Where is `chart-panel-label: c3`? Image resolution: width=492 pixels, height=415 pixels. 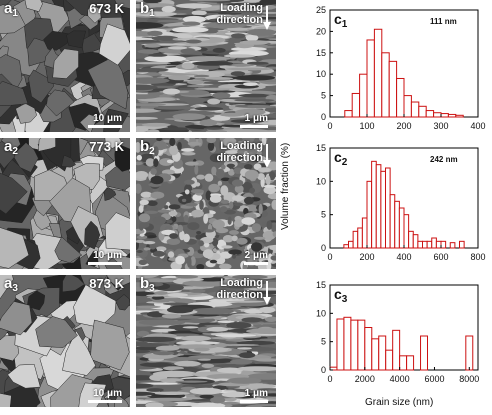 chart-panel-label: c3 is located at coordinates (341, 295).